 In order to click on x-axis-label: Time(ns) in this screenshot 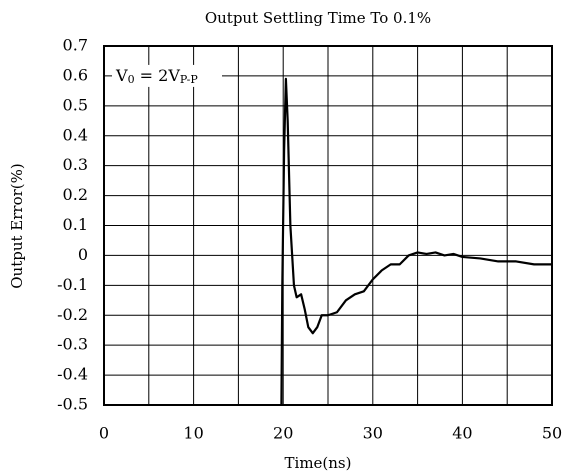, I will do `click(318, 463)`.